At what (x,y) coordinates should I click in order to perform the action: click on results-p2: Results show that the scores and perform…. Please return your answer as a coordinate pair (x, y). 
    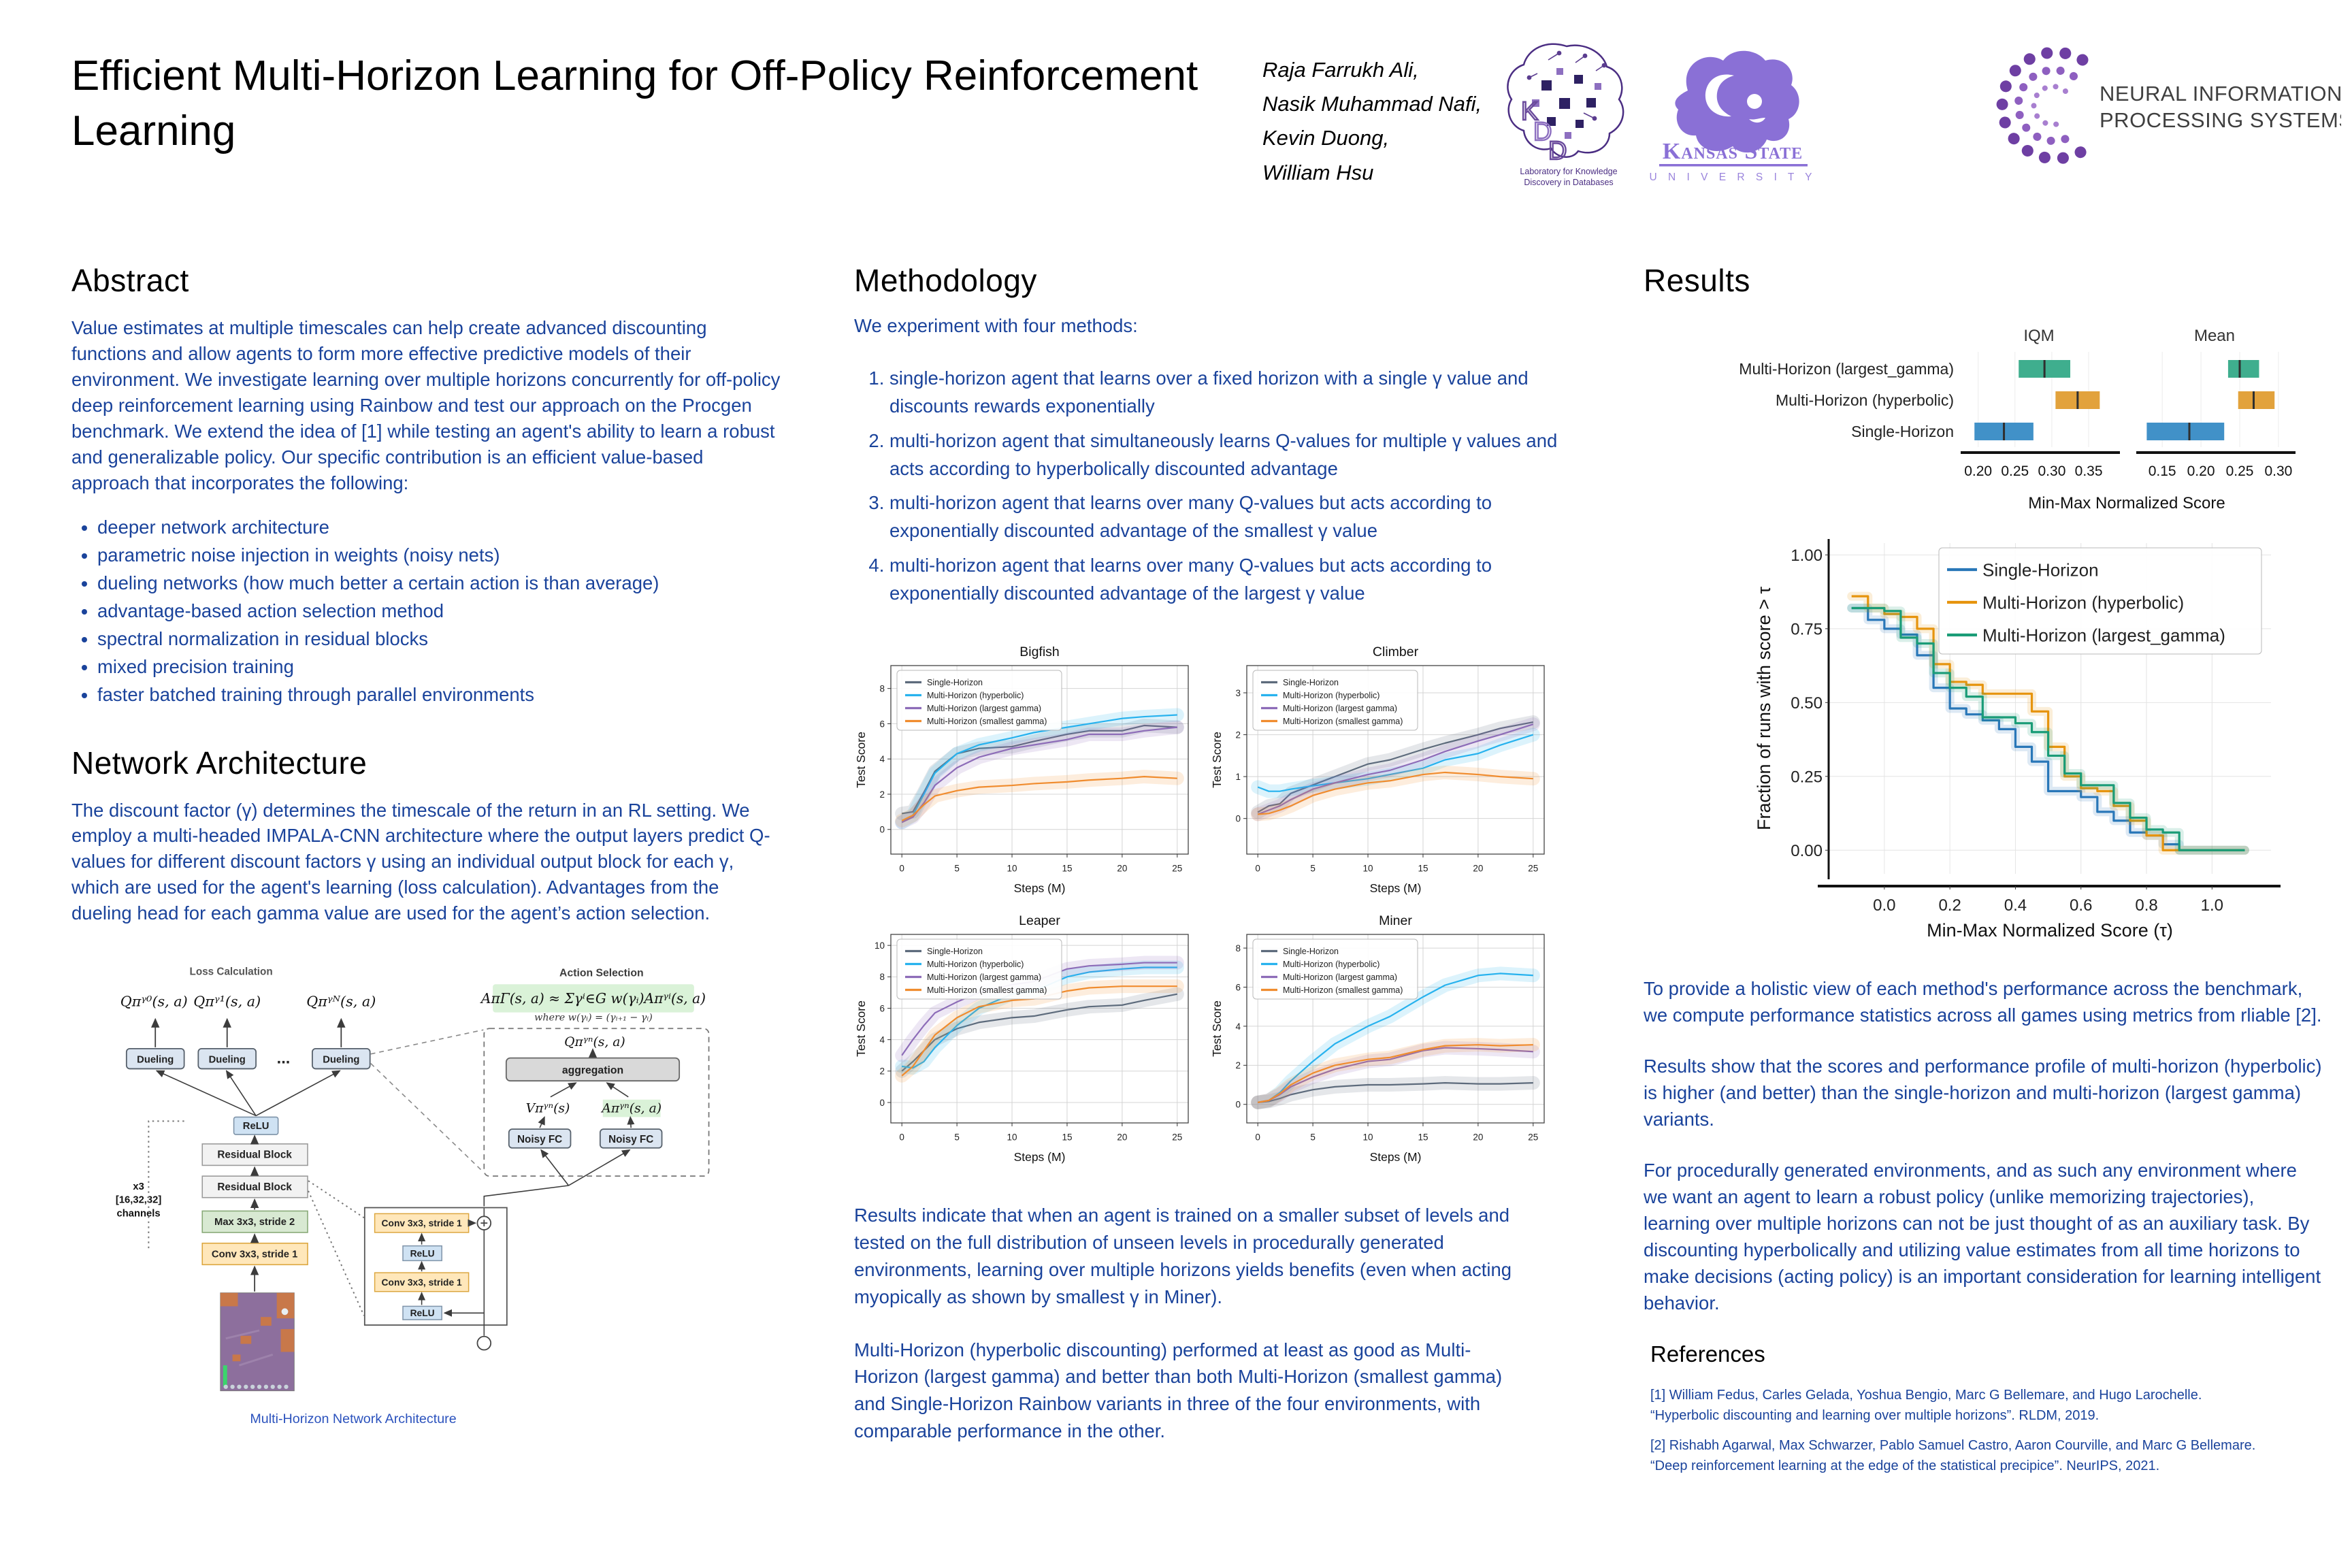
    Looking at the image, I should click on (1983, 1093).